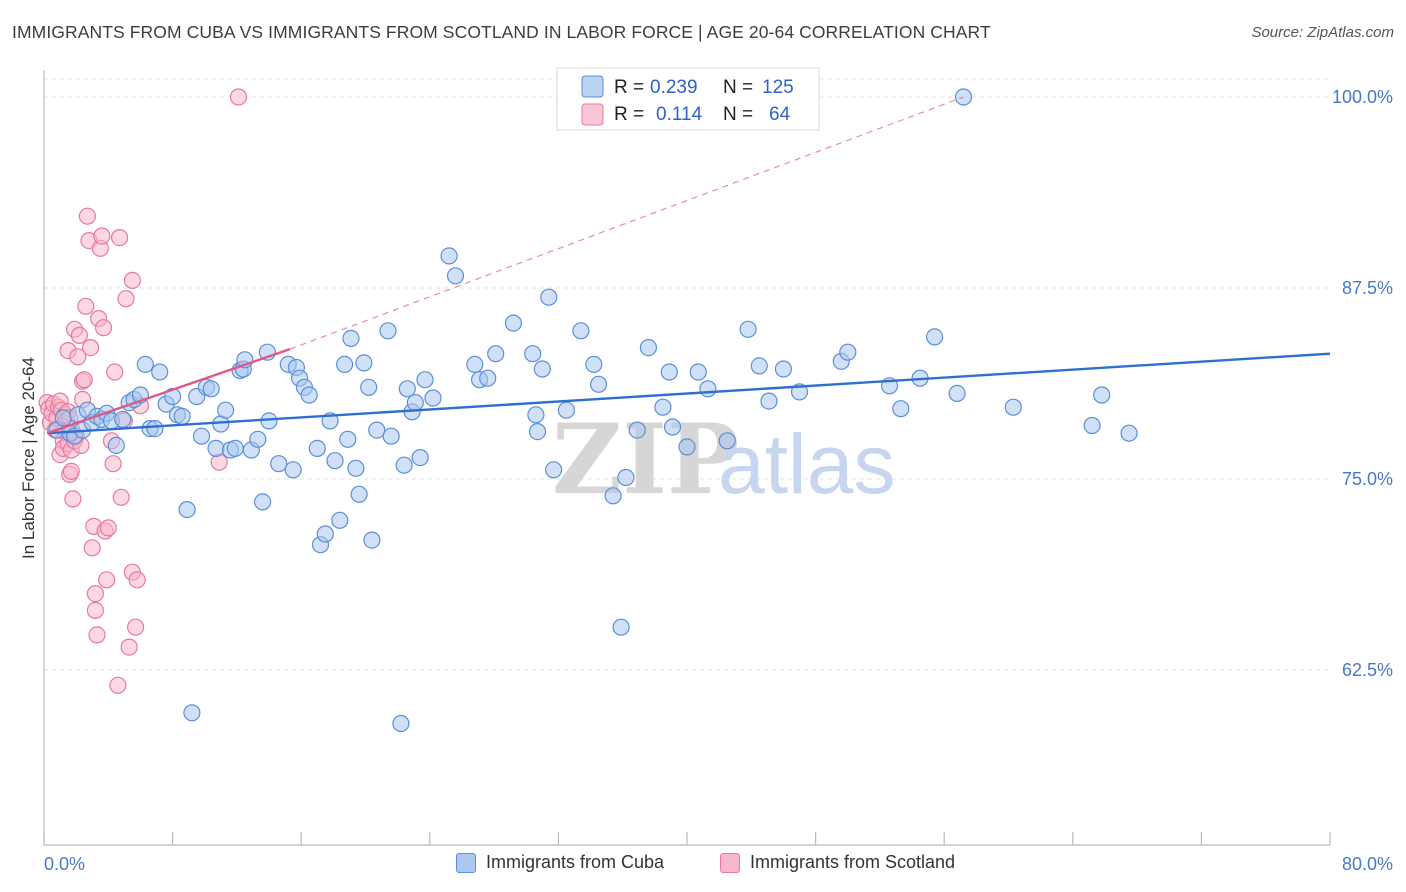  I want to click on legend-label-cuba: Immigrants from Cuba, so click(575, 862).